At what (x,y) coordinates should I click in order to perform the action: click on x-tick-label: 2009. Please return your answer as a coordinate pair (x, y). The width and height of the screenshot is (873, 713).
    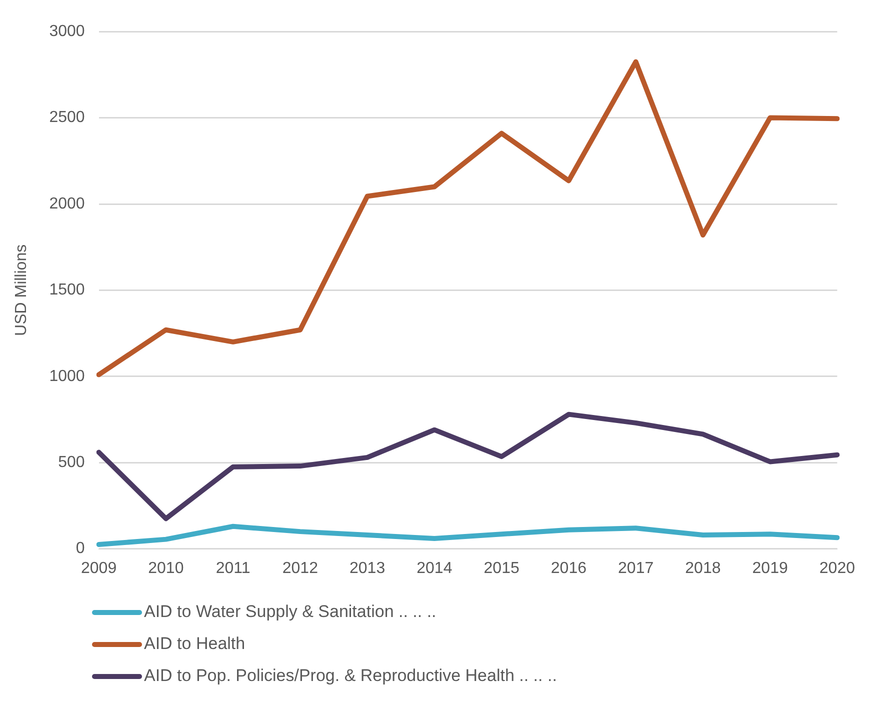
    Looking at the image, I should click on (98, 568).